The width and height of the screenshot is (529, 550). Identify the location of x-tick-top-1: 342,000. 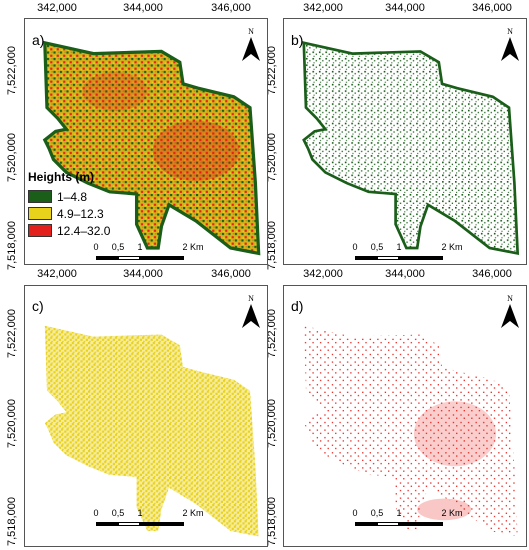
(57, 8).